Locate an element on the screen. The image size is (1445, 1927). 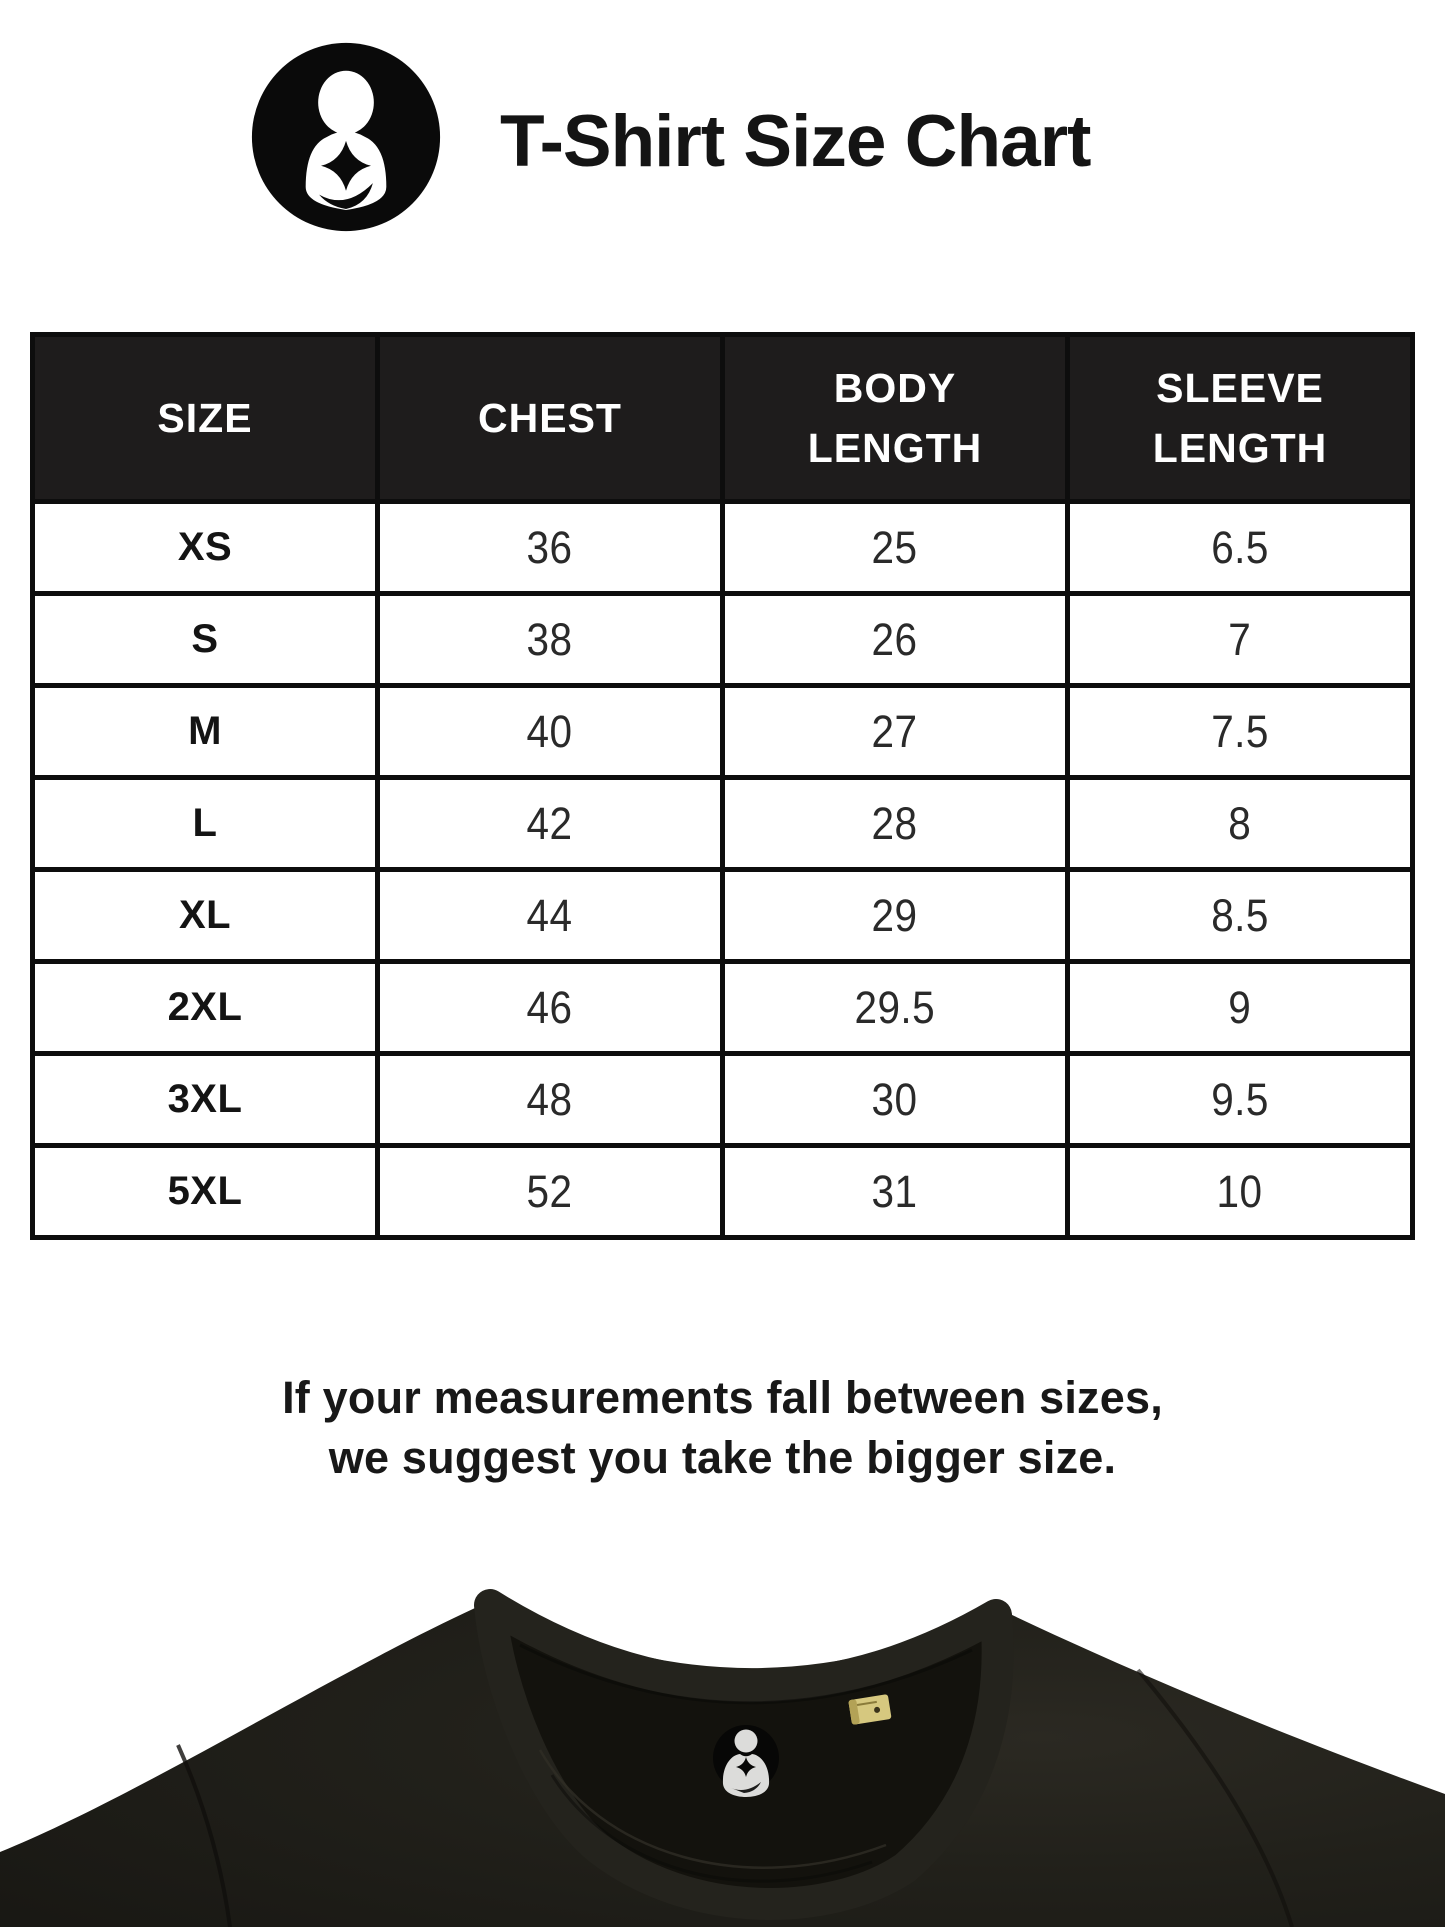
chest-value: 36 is located at coordinates (550, 547).